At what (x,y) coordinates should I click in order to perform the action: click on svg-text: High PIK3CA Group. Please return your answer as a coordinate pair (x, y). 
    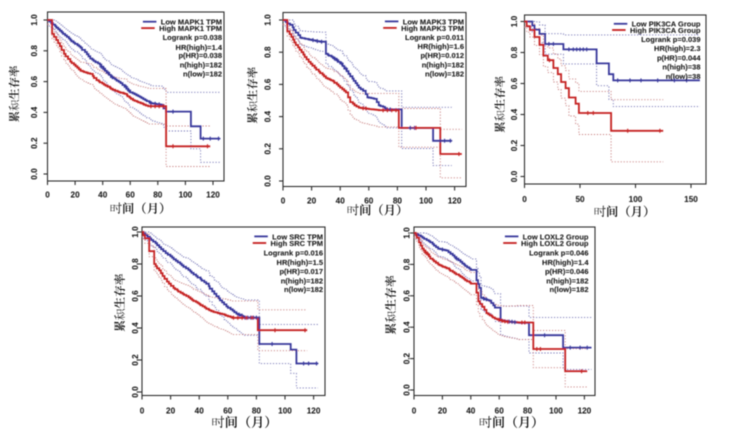
    Looking at the image, I should click on (665, 30).